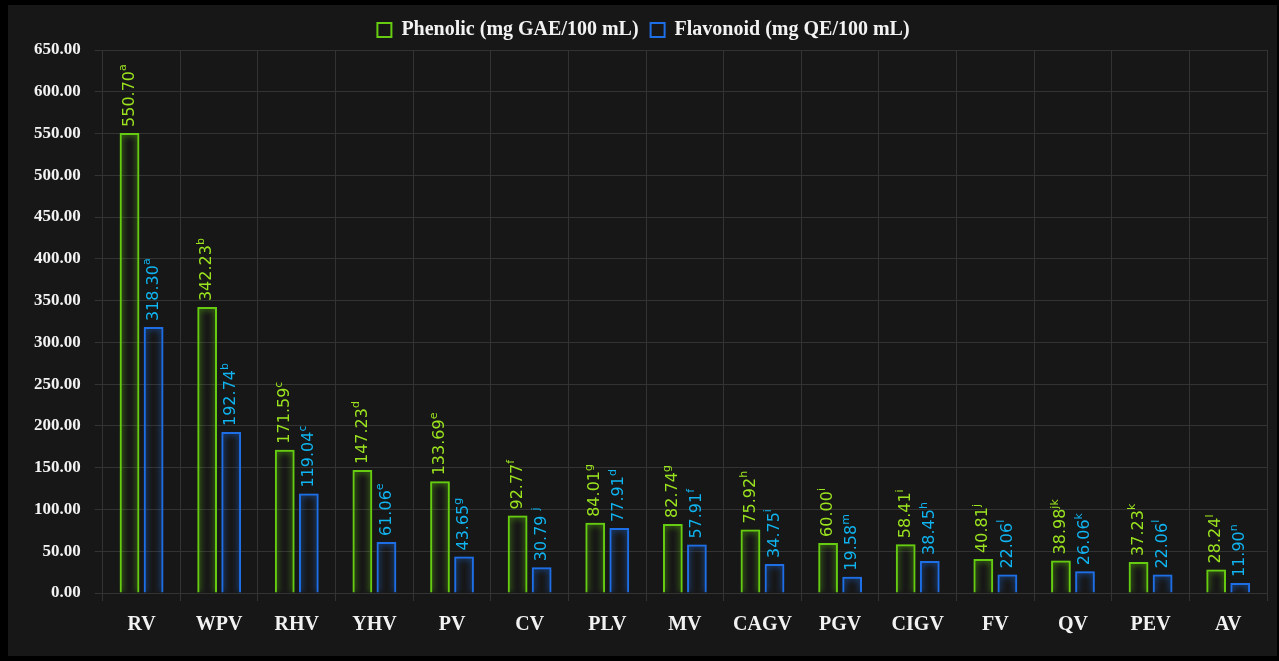 The height and width of the screenshot is (661, 1279). What do you see at coordinates (617, 495) in the screenshot?
I see `data-label: 77.91d` at bounding box center [617, 495].